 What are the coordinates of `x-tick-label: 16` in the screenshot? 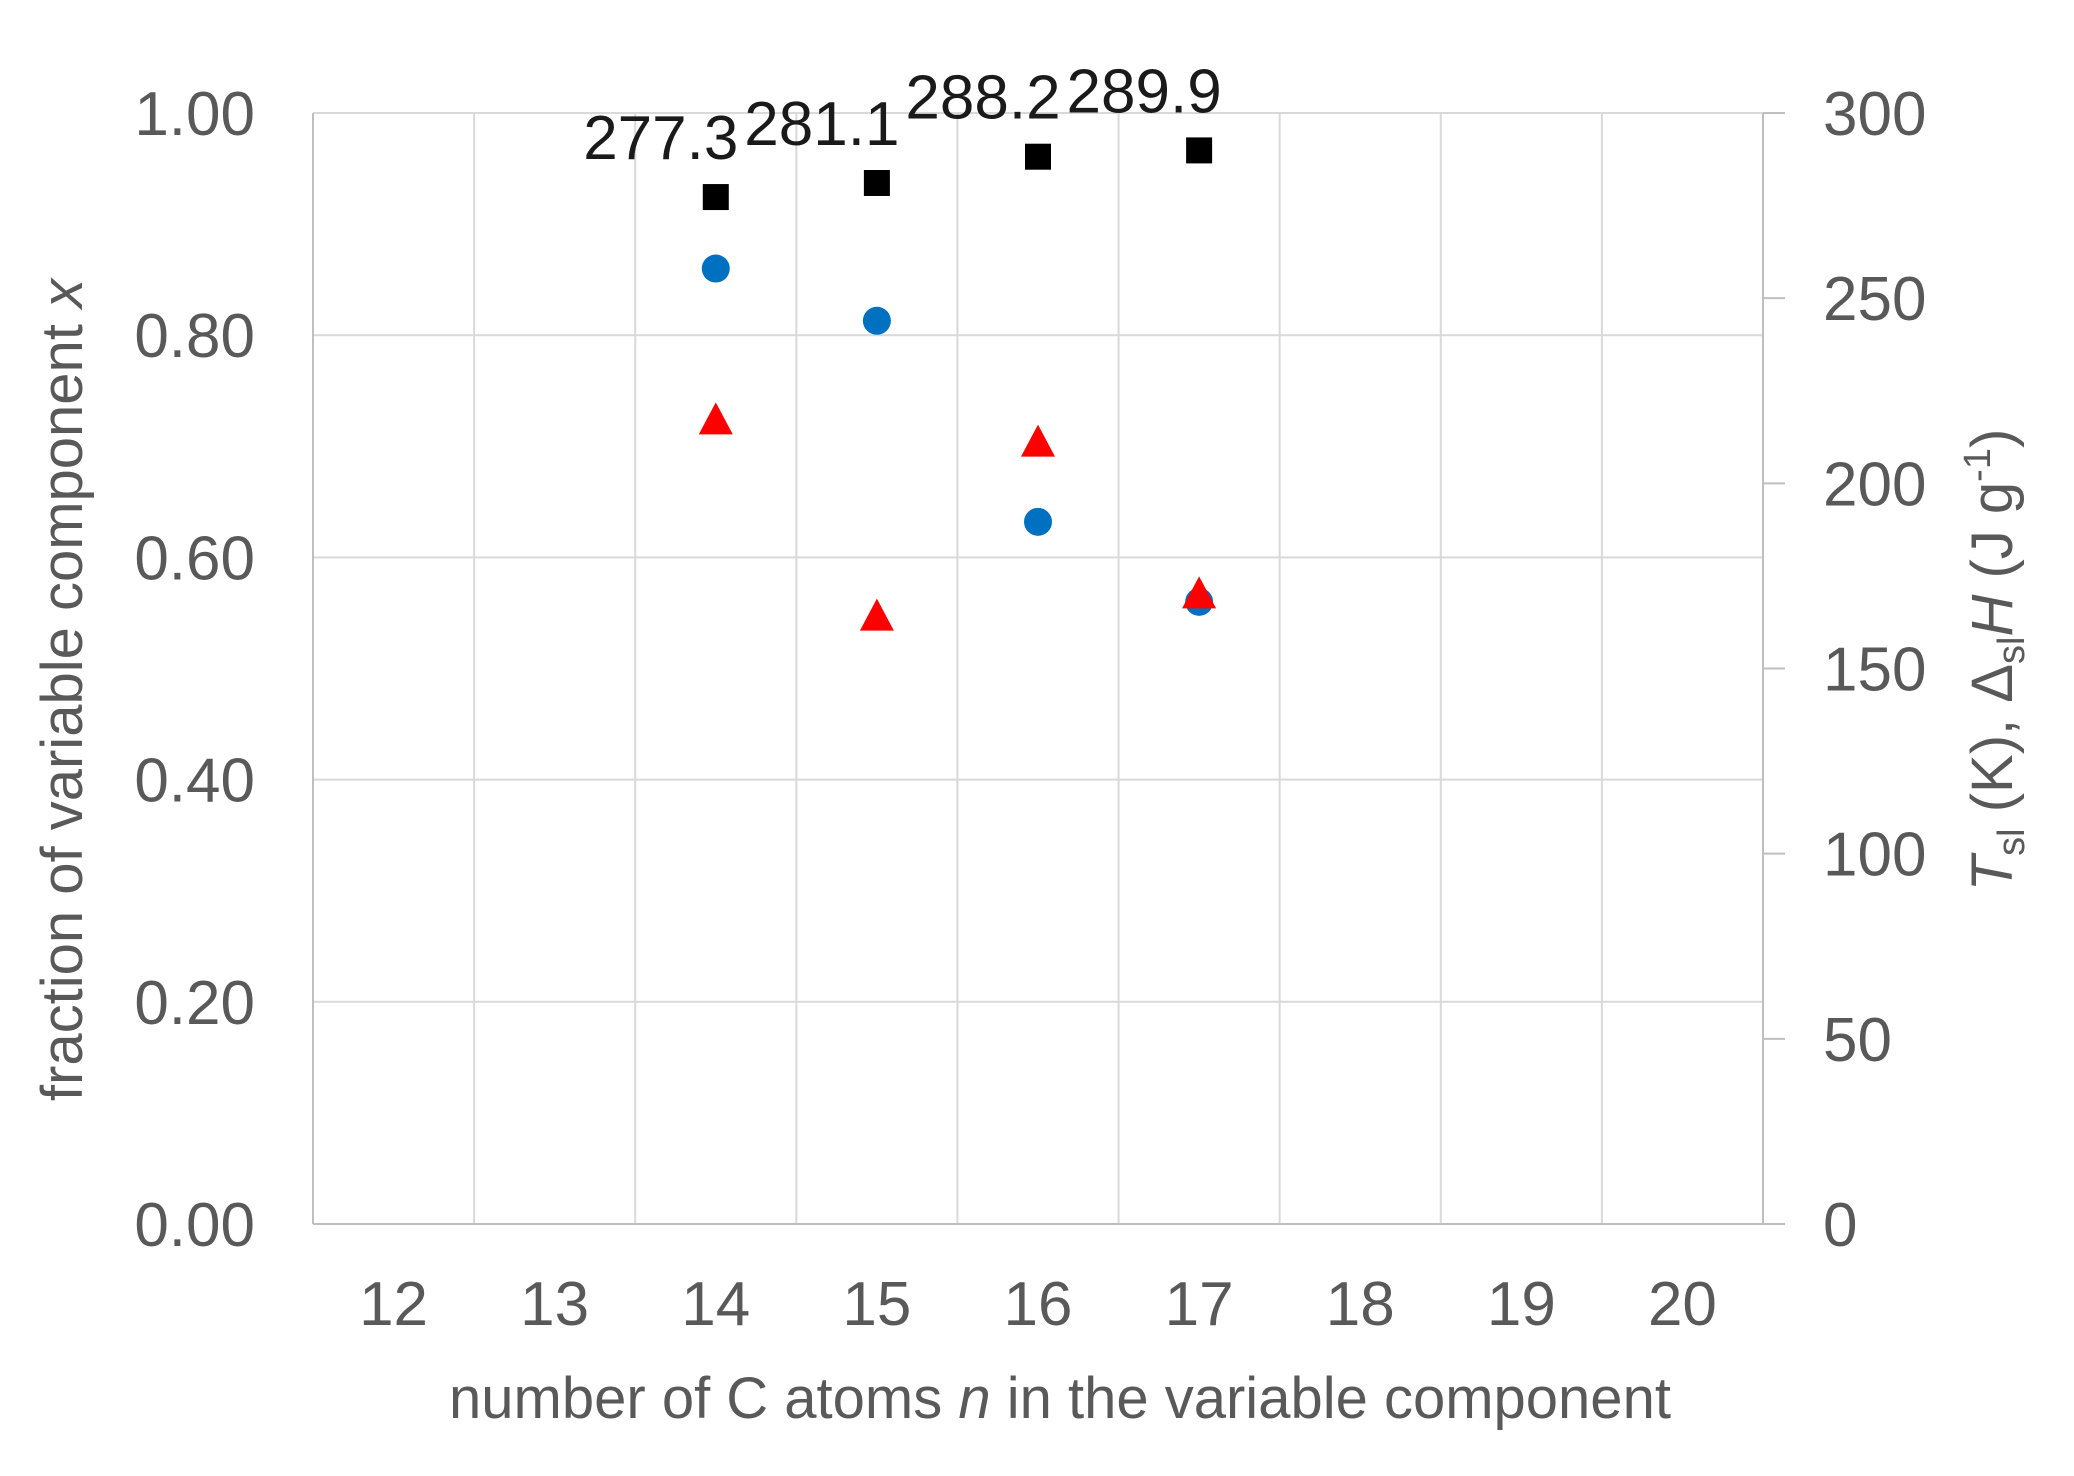 It's located at (1038, 1304).